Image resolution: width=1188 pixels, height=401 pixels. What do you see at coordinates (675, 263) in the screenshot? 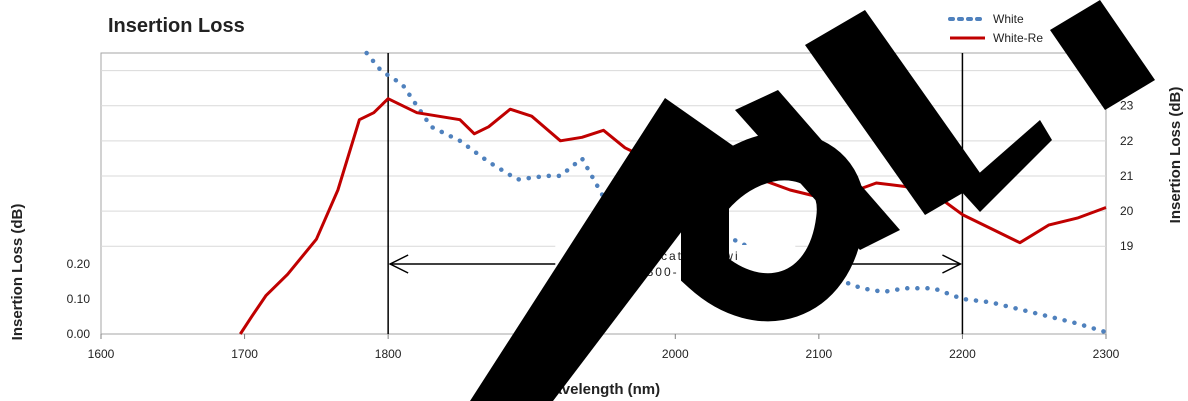
I see `spec-bandwidth-annotation: Specificat Bandwi (1800- 2 nm` at bounding box center [675, 263].